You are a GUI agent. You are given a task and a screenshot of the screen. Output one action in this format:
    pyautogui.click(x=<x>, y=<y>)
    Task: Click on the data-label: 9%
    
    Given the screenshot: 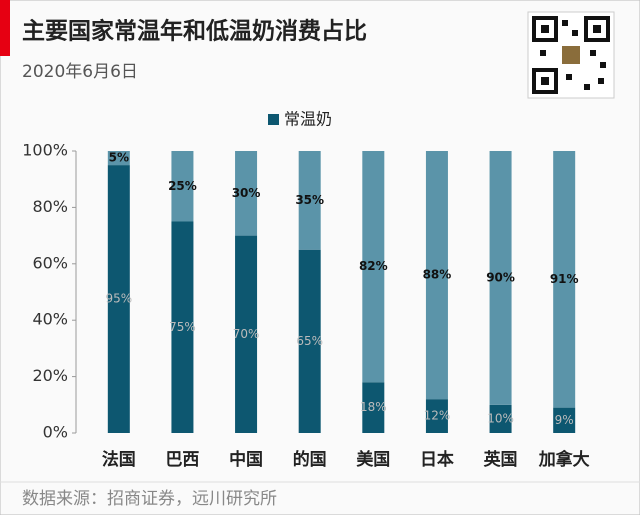 What is the action you would take?
    pyautogui.click(x=564, y=420)
    